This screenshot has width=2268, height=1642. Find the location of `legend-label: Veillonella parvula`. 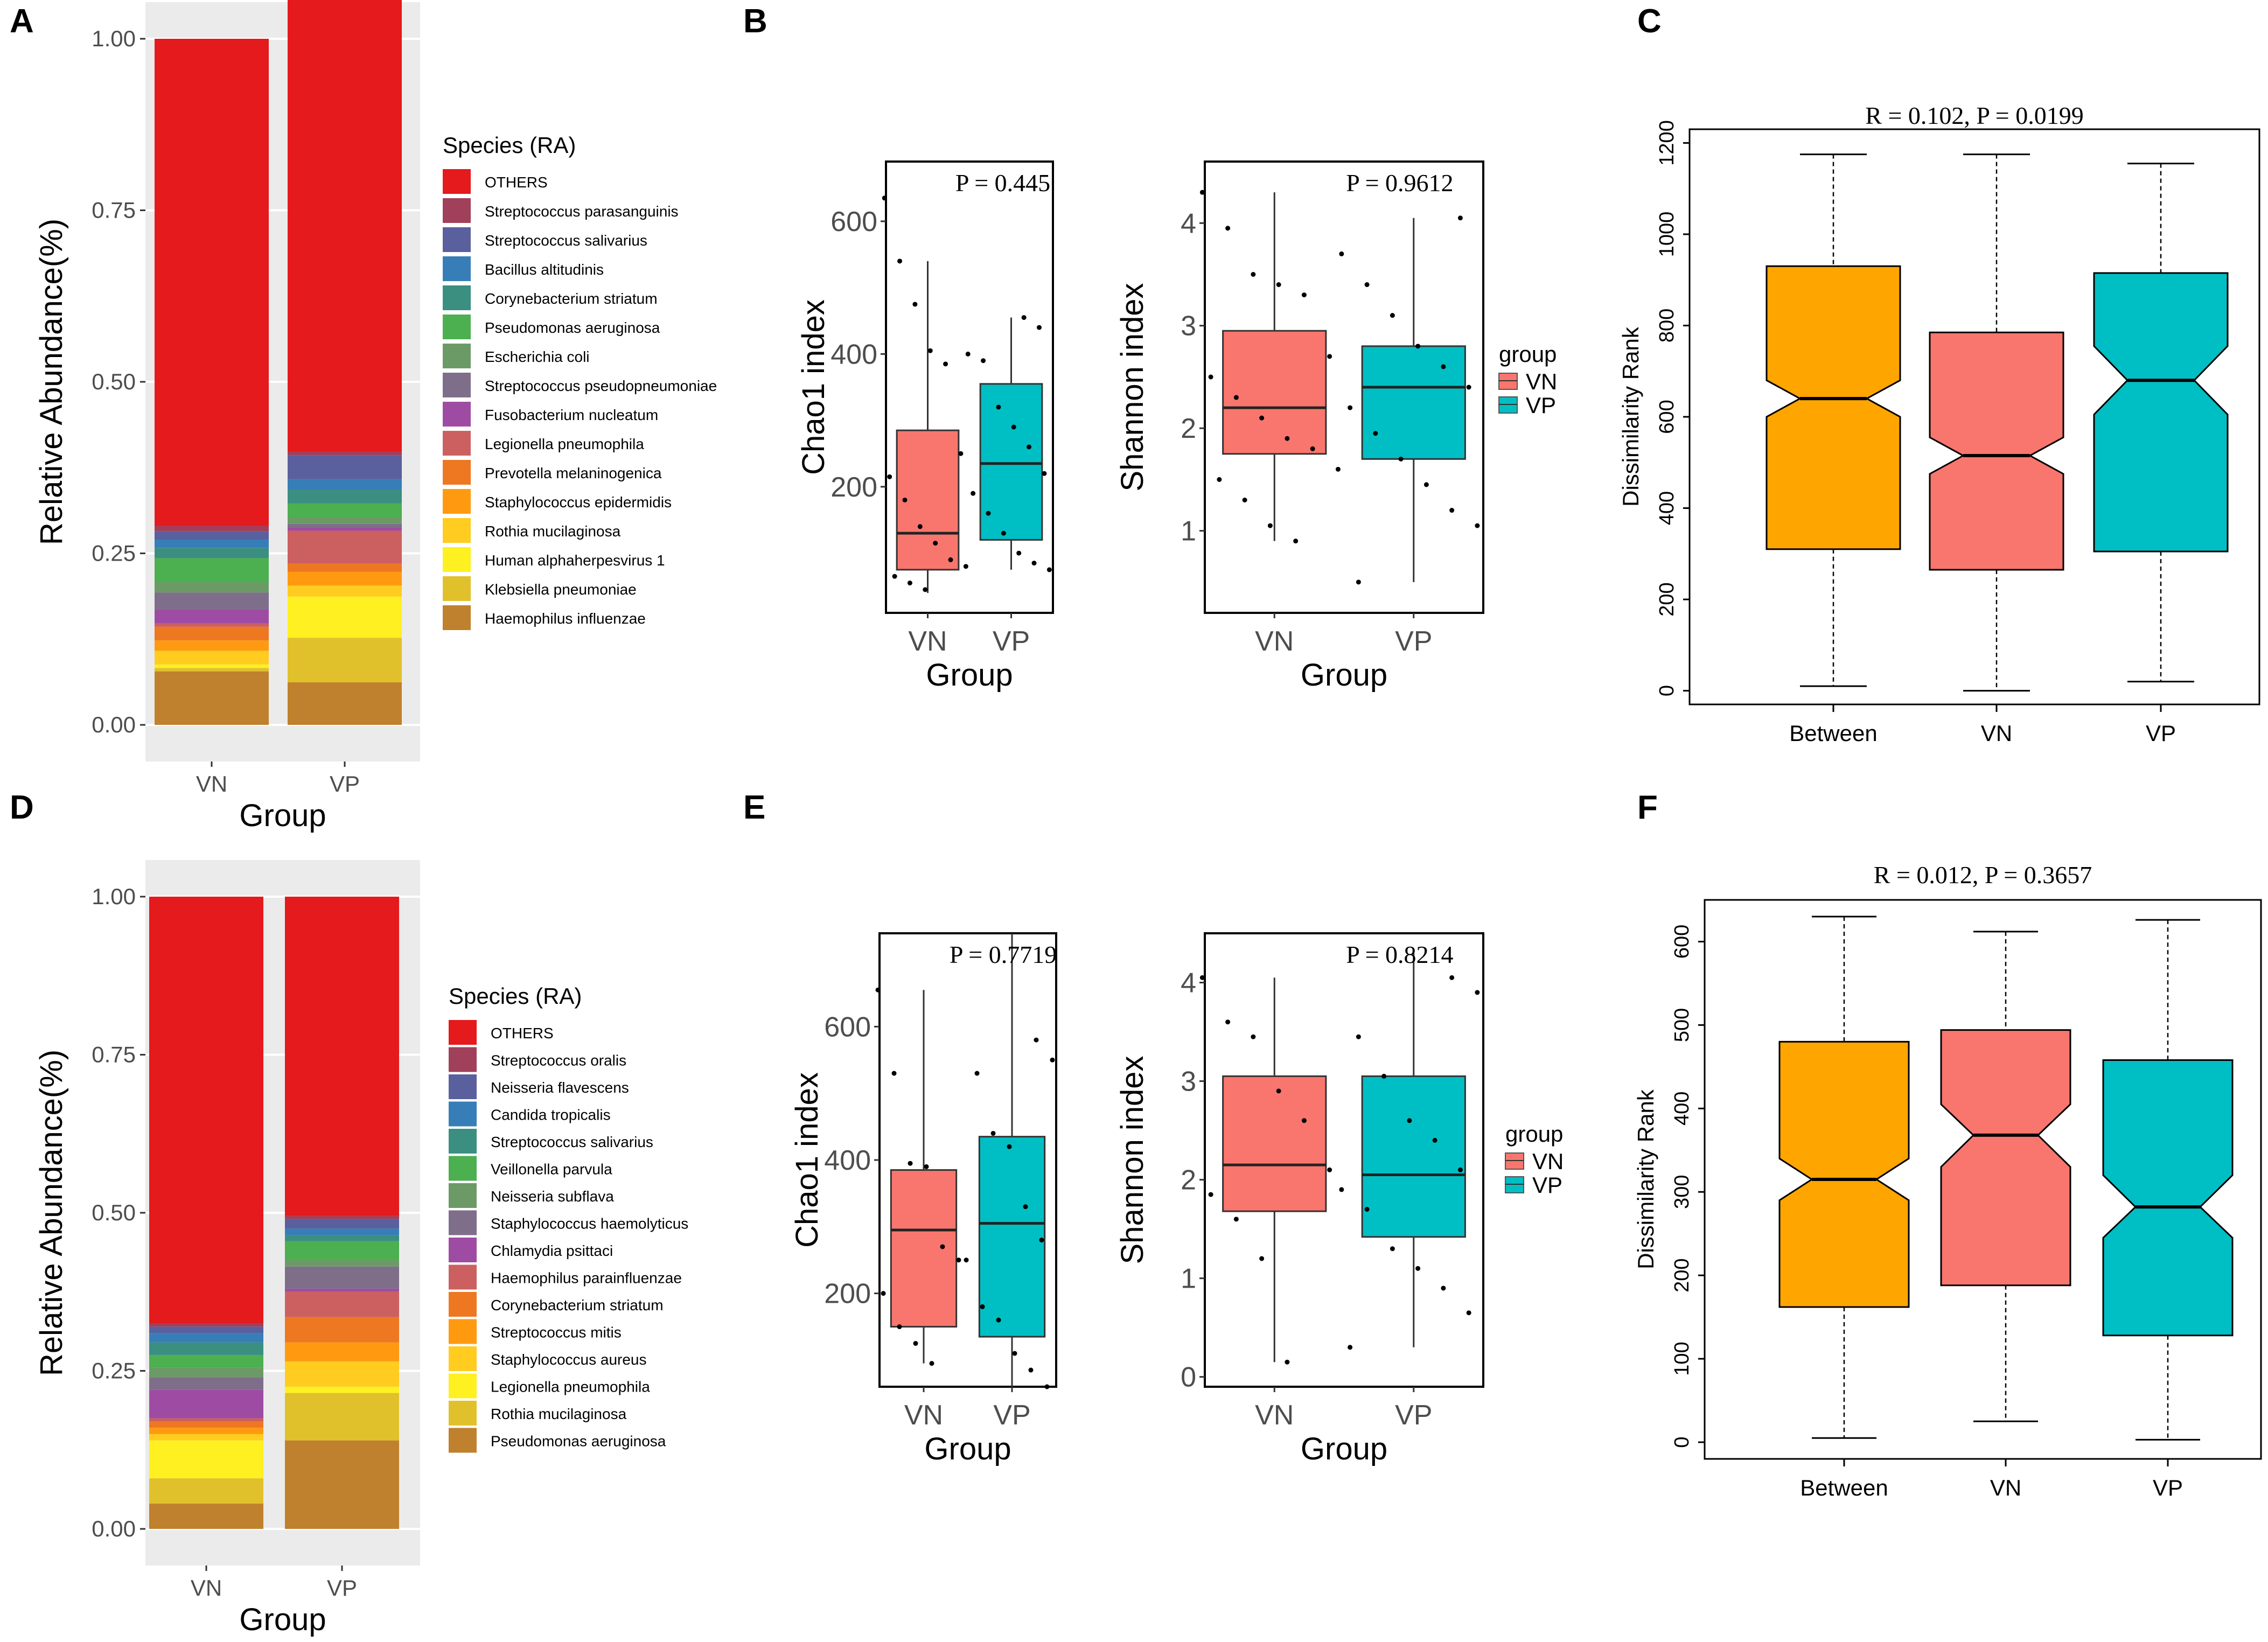

legend-label: Veillonella parvula is located at coordinates (551, 1169).